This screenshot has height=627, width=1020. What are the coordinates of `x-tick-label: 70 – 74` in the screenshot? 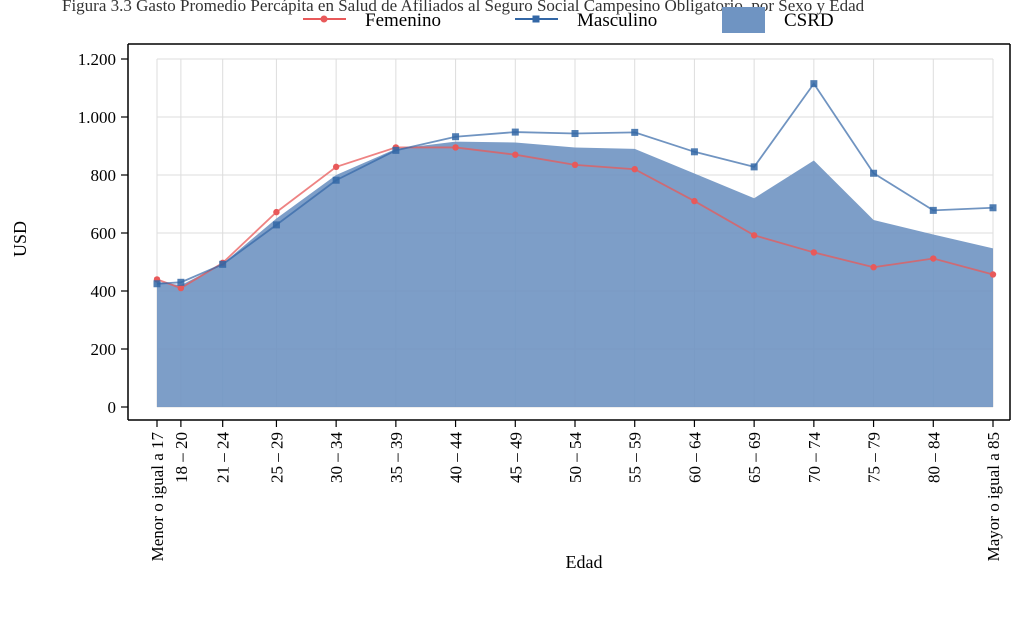 It's located at (814, 458).